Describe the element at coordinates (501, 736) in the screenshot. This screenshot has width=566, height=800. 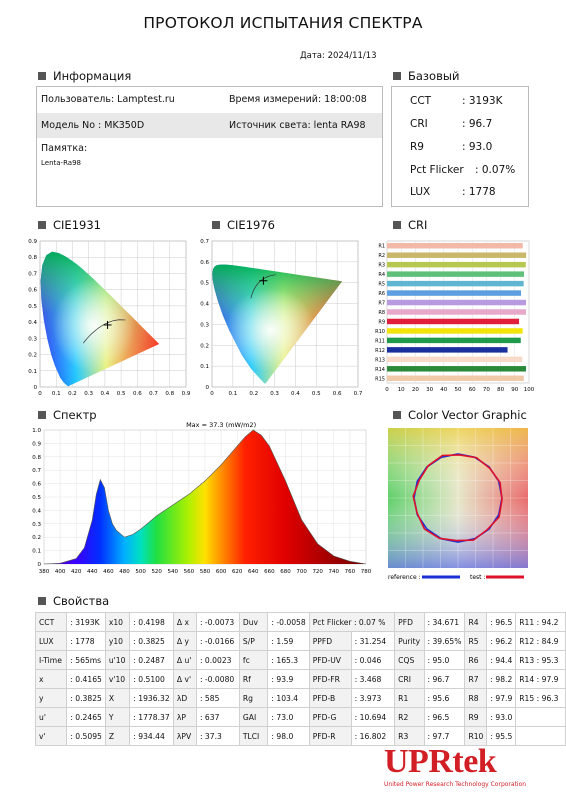
I see `properties-cell: : 95.5` at that location.